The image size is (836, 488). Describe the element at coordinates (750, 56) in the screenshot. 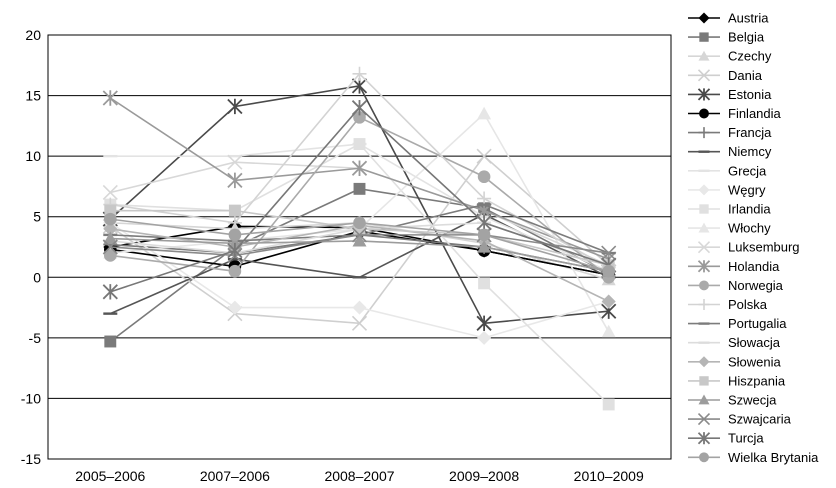

I see `legend-label: Czechy` at that location.